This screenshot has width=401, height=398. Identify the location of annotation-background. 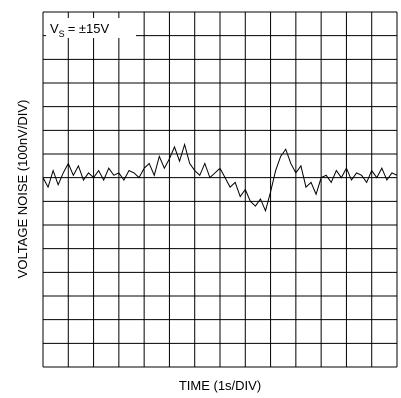
(91, 28).